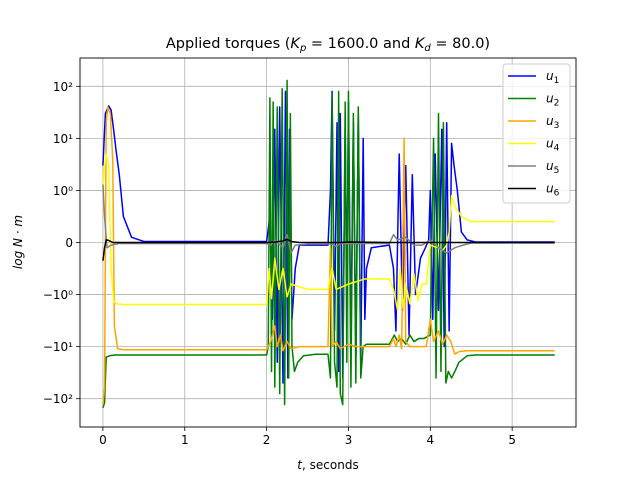 This screenshot has height=480, width=640. Describe the element at coordinates (267, 440) in the screenshot. I see `x-tick-label: 2` at that location.